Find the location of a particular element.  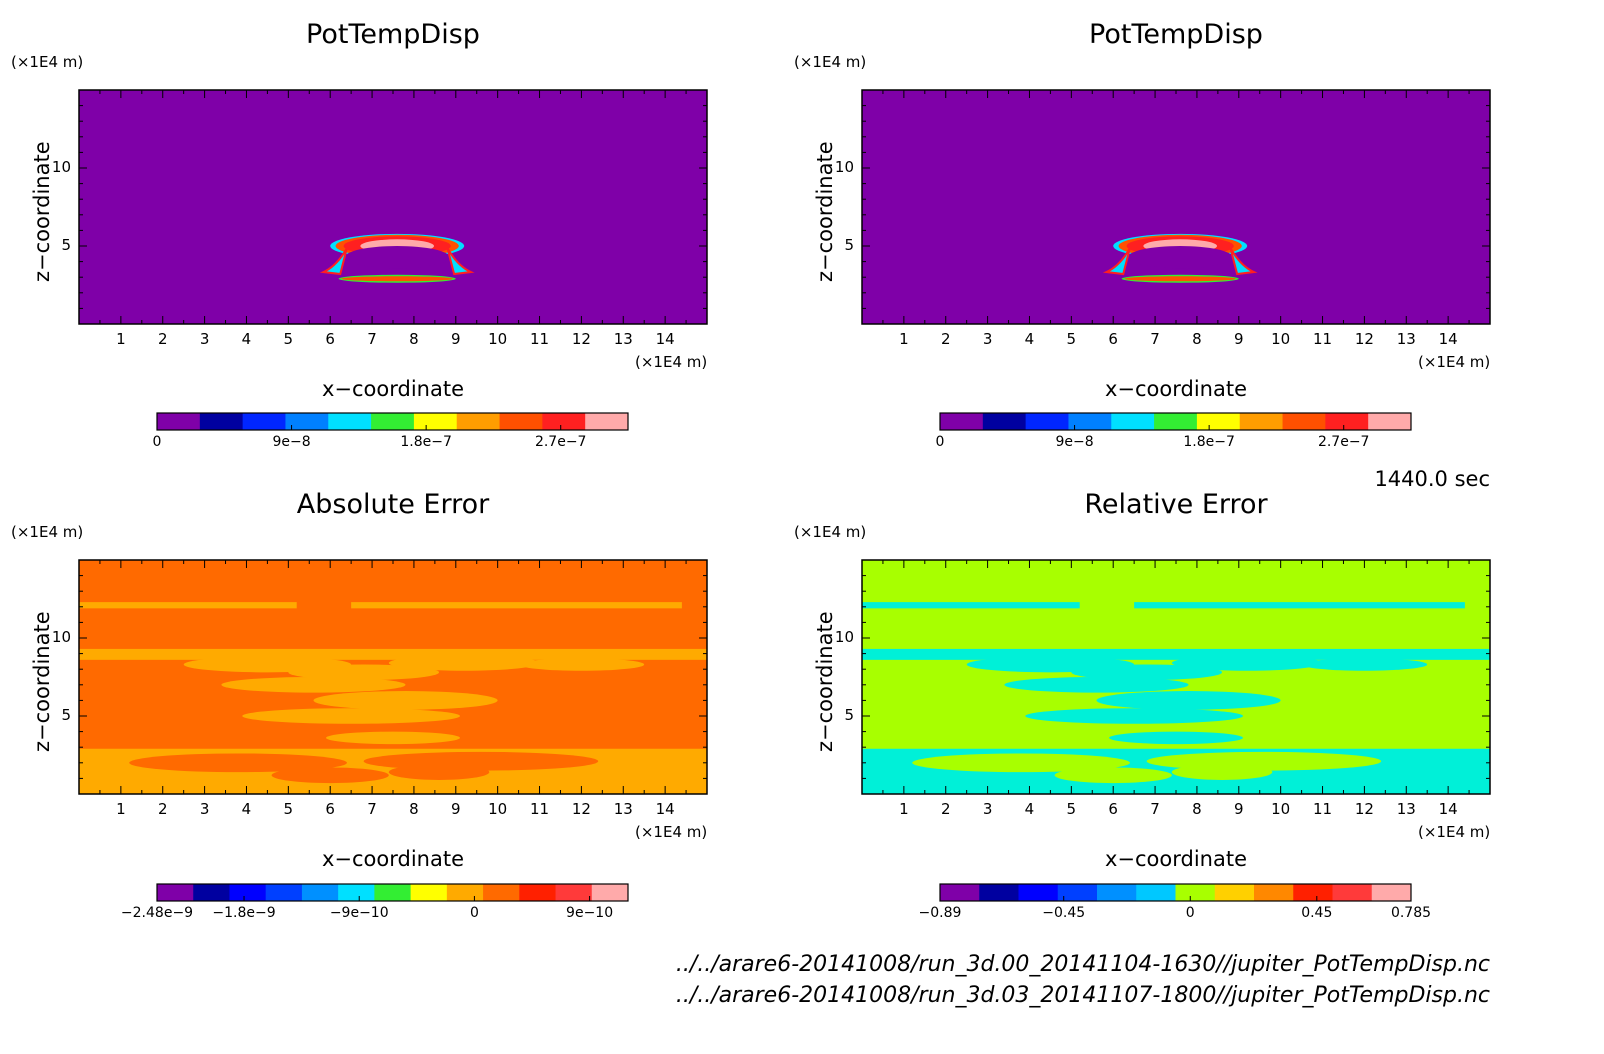

colorbar-tick-label: −9e−10 is located at coordinates (359, 913).